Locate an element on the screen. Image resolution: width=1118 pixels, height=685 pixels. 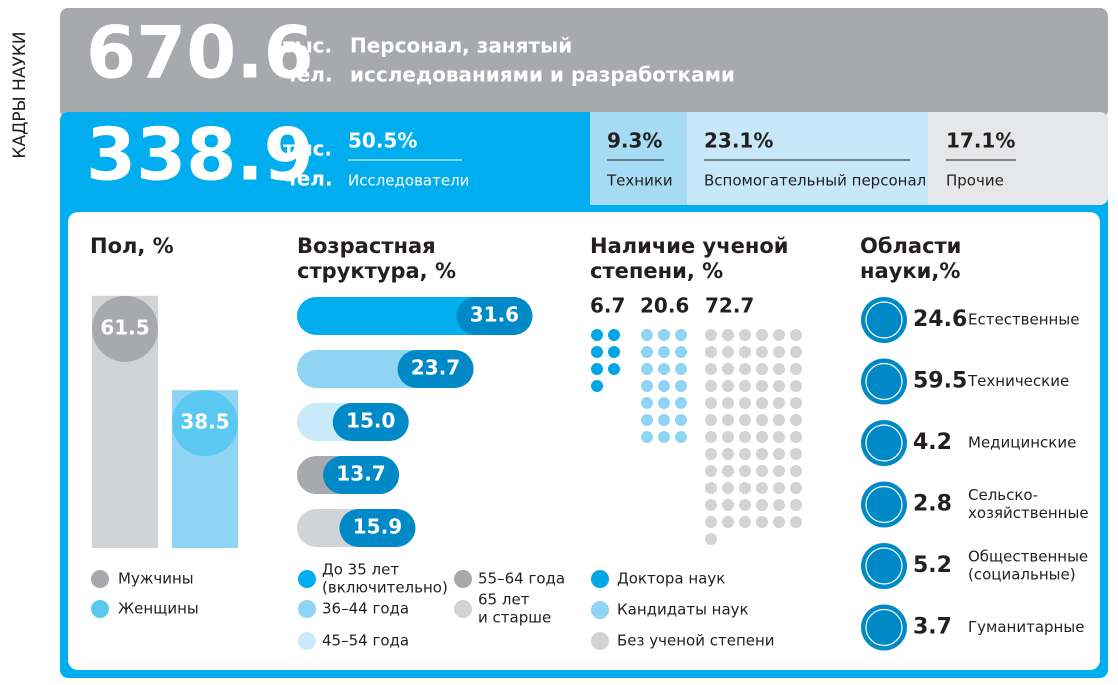
legend-label: Женщины is located at coordinates (158, 609).